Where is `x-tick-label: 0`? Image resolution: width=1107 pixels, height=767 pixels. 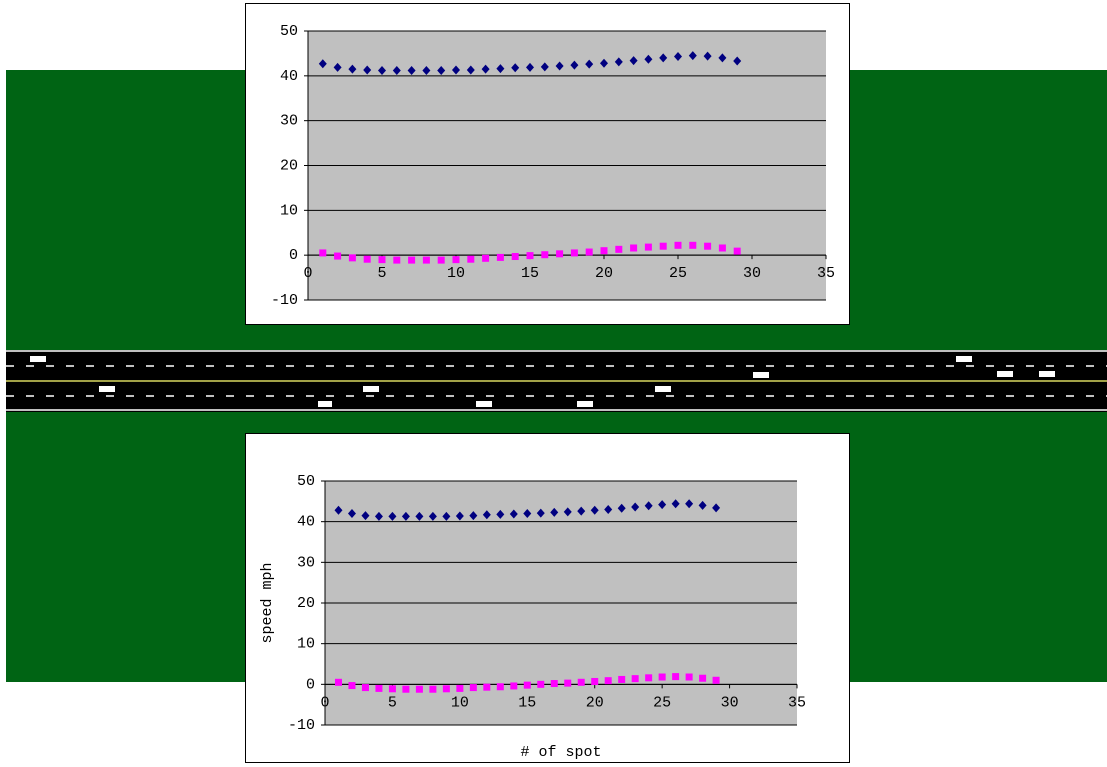
x-tick-label: 0 is located at coordinates (307, 273).